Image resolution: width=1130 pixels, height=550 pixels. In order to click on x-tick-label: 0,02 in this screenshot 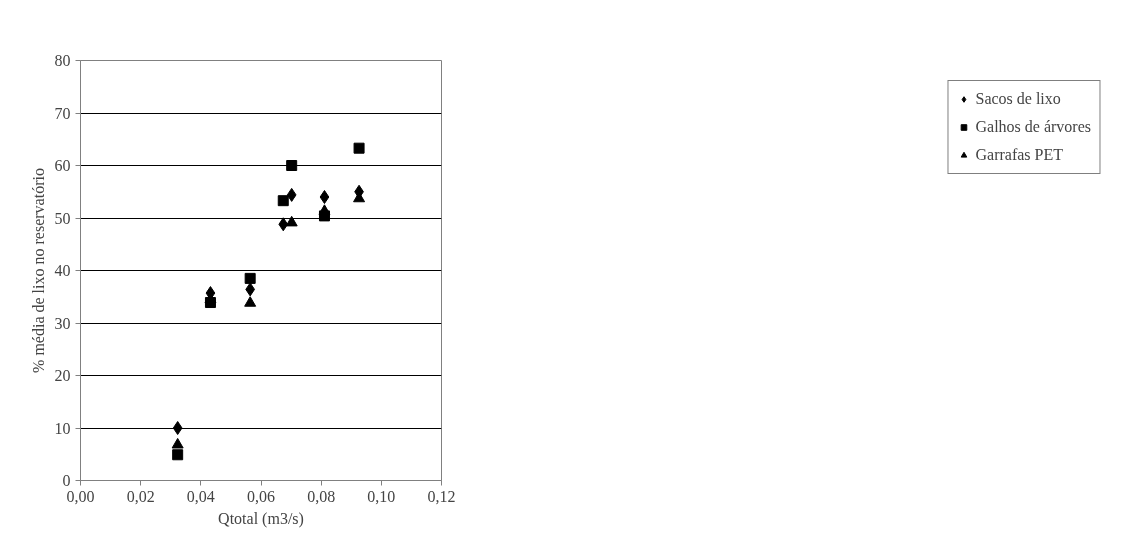, I will do `click(140, 496)`.